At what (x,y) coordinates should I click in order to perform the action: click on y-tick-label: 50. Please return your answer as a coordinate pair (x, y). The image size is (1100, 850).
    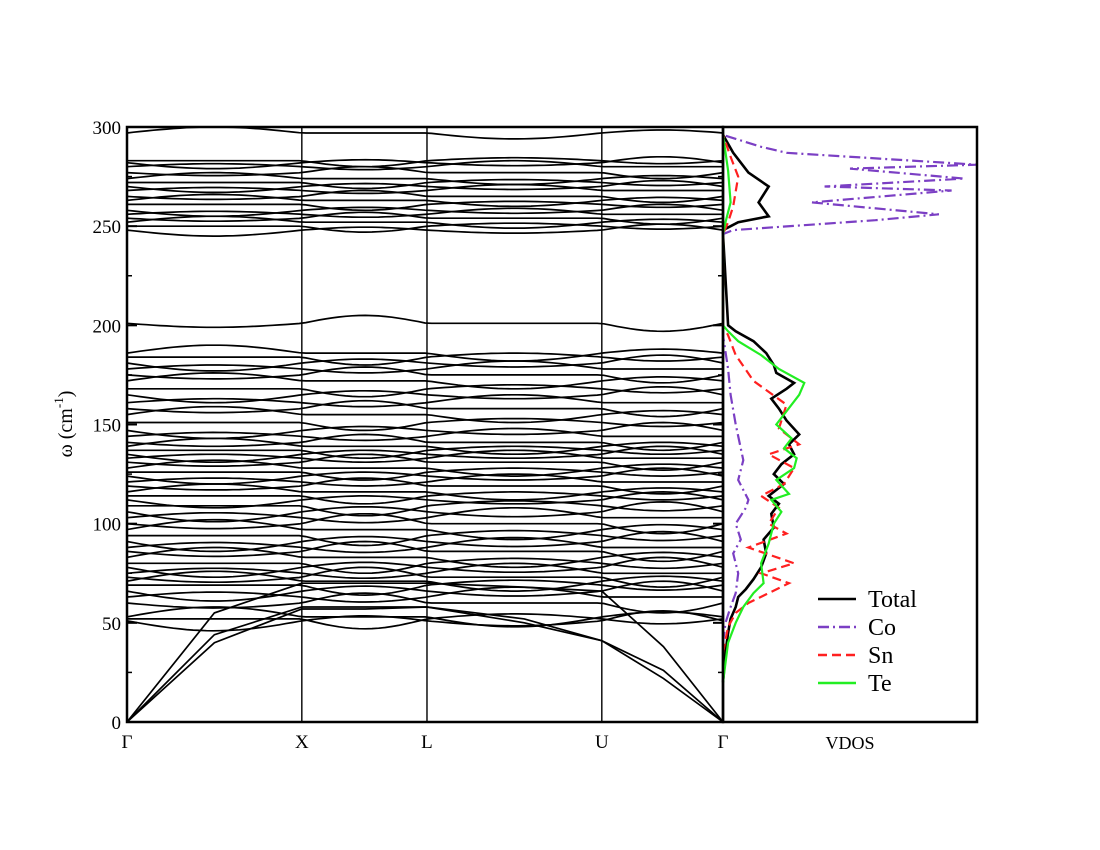
    Looking at the image, I should click on (111, 624).